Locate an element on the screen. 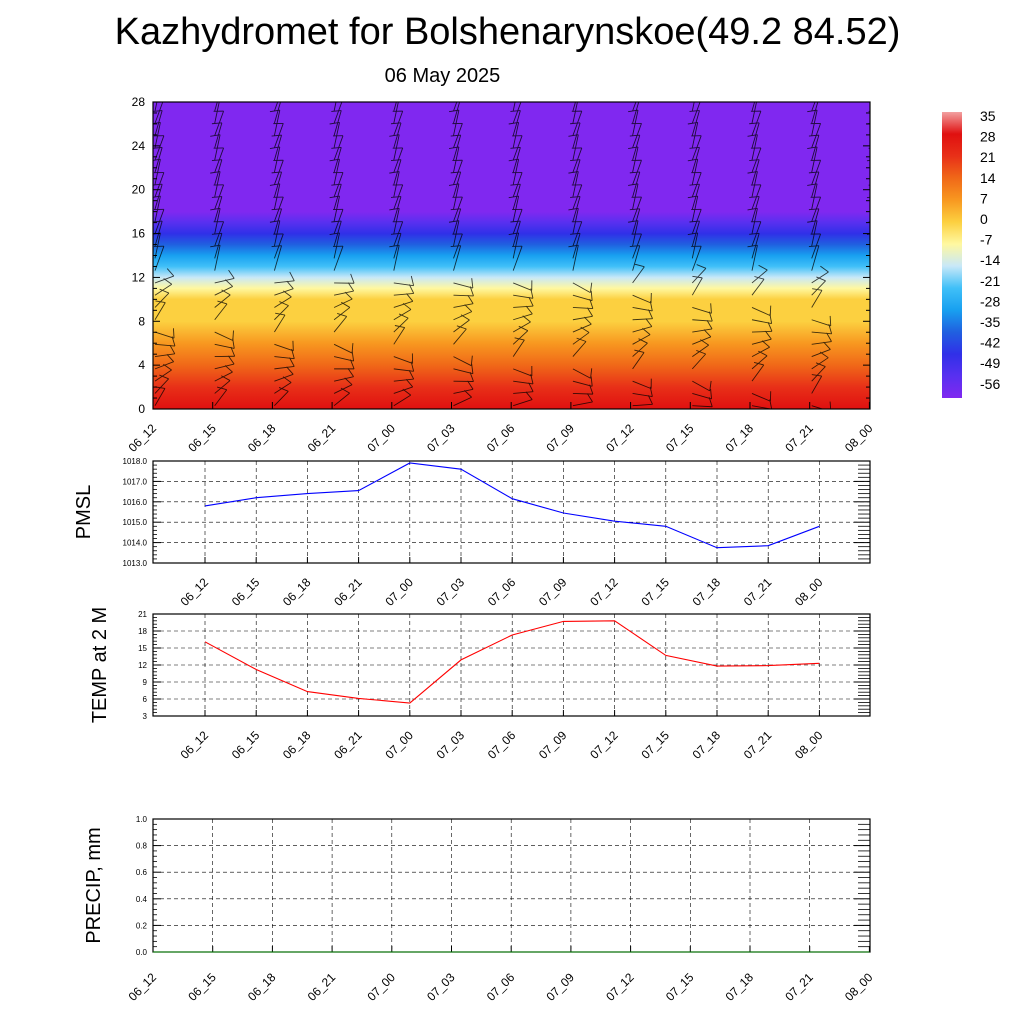  ytick-label: 0.2 is located at coordinates (142, 925).